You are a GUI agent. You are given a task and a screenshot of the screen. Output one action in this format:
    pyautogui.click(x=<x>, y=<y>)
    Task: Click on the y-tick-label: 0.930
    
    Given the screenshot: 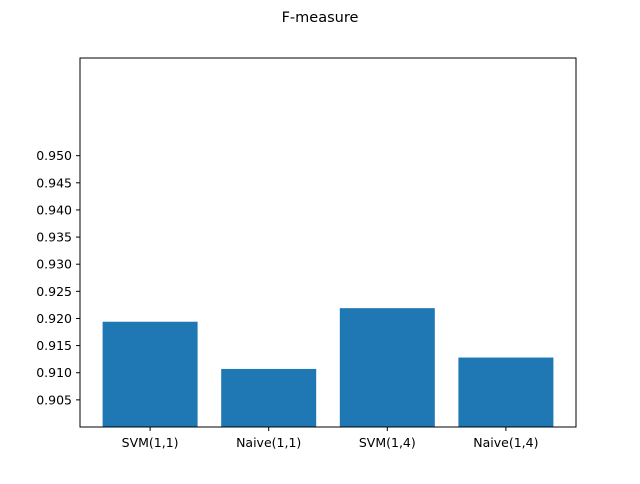 What is the action you would take?
    pyautogui.click(x=54, y=264)
    